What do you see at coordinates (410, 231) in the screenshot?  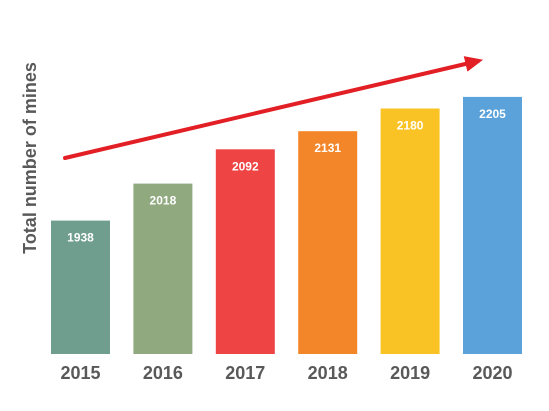 I see `bar-2019` at bounding box center [410, 231].